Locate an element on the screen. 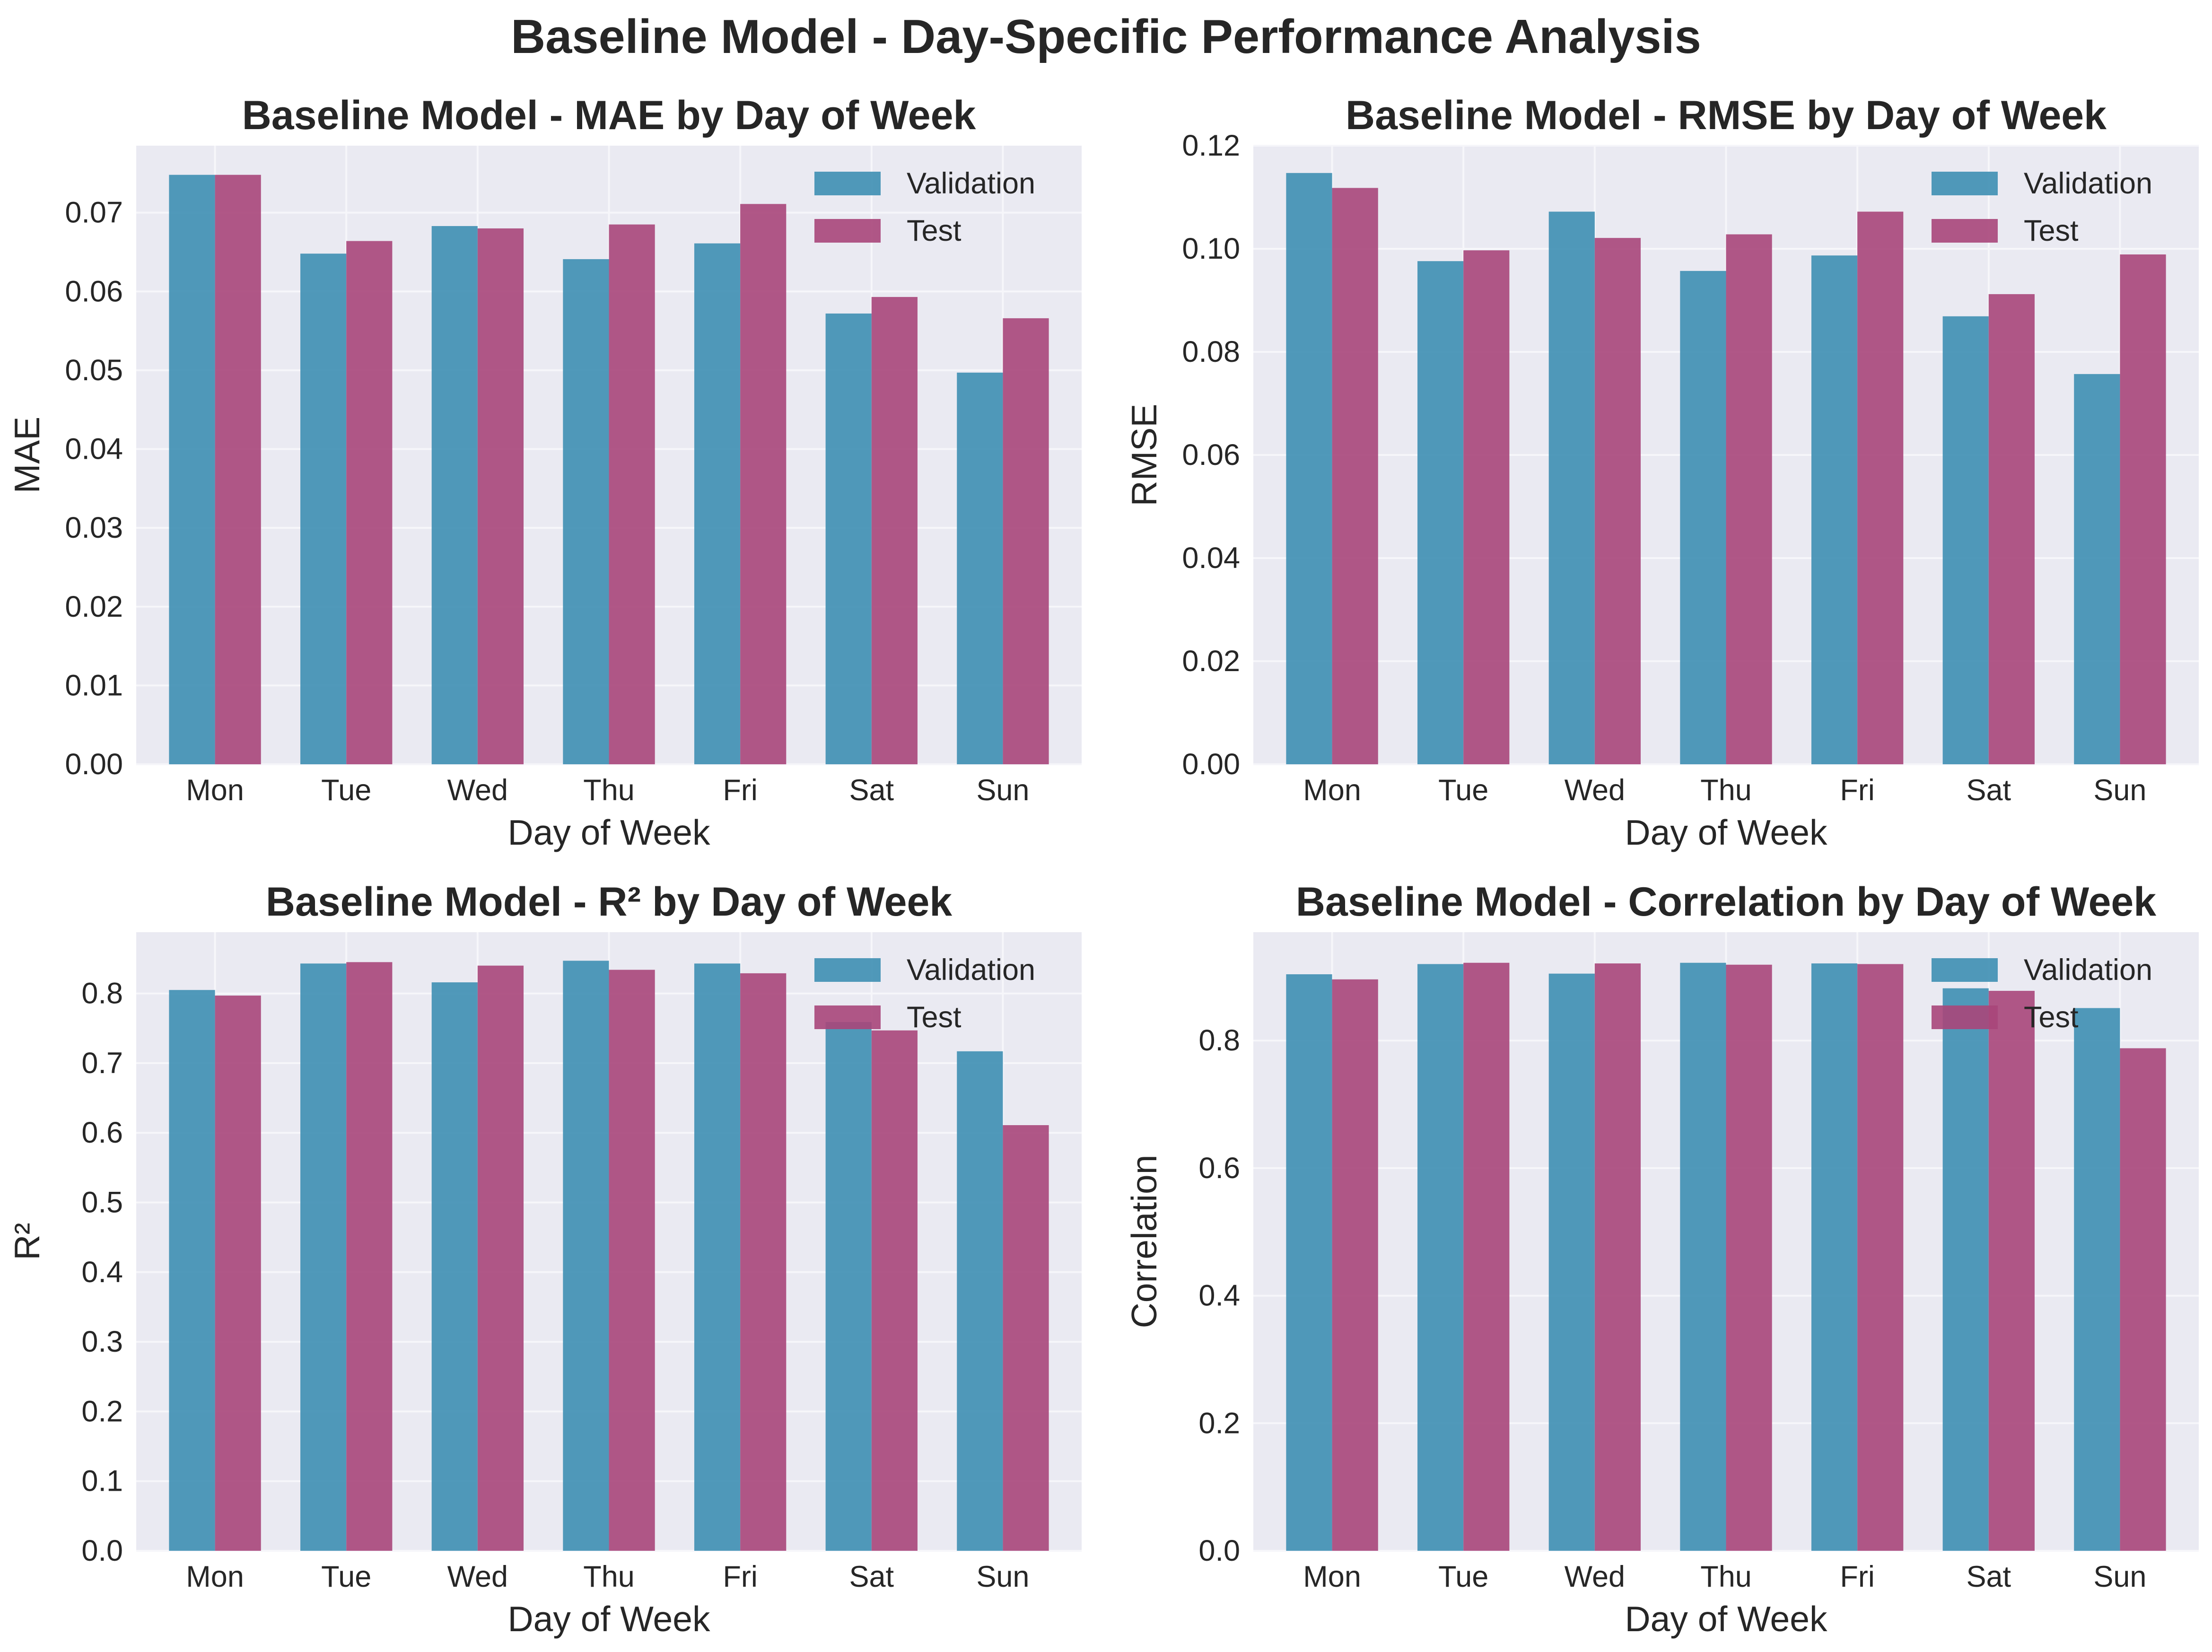  y-tick-label: 0.05 is located at coordinates (94, 370).